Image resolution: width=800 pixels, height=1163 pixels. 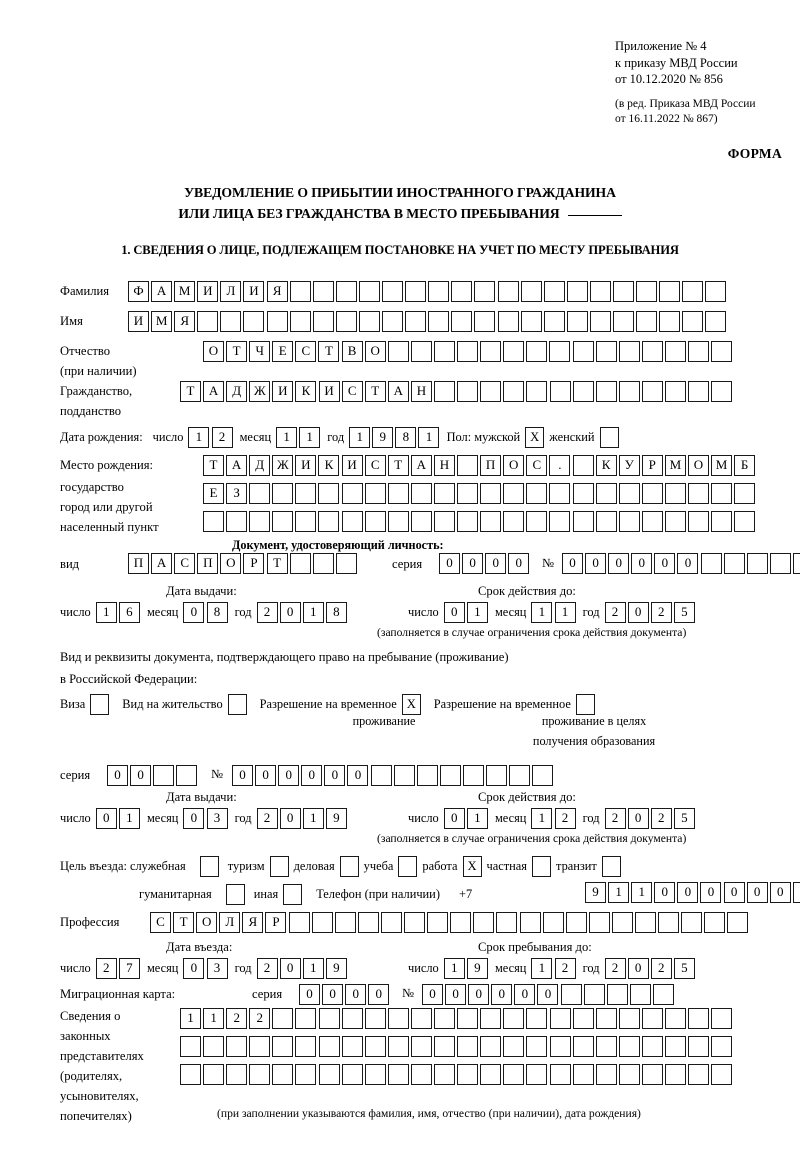 I want to click on residence-permit-checkbox, so click(x=237, y=704).